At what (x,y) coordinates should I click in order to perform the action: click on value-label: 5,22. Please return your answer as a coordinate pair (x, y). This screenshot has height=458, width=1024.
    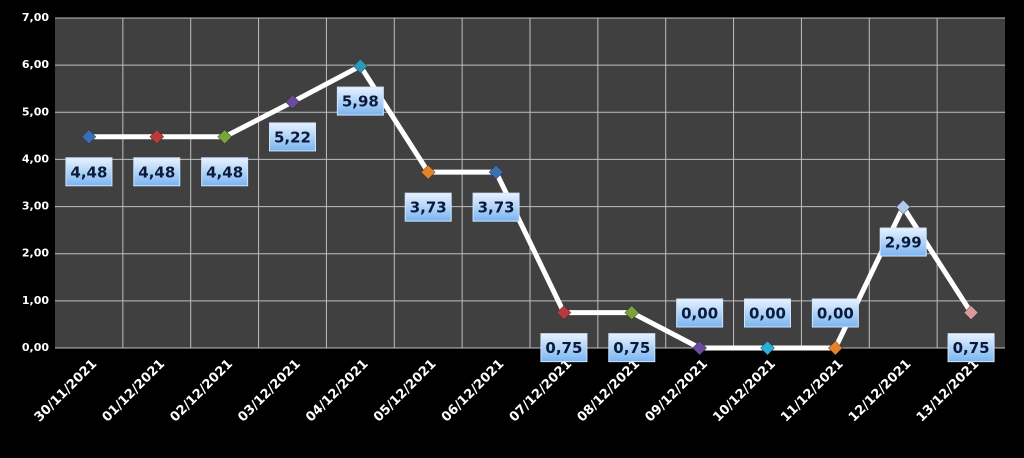
    Looking at the image, I should click on (292, 137).